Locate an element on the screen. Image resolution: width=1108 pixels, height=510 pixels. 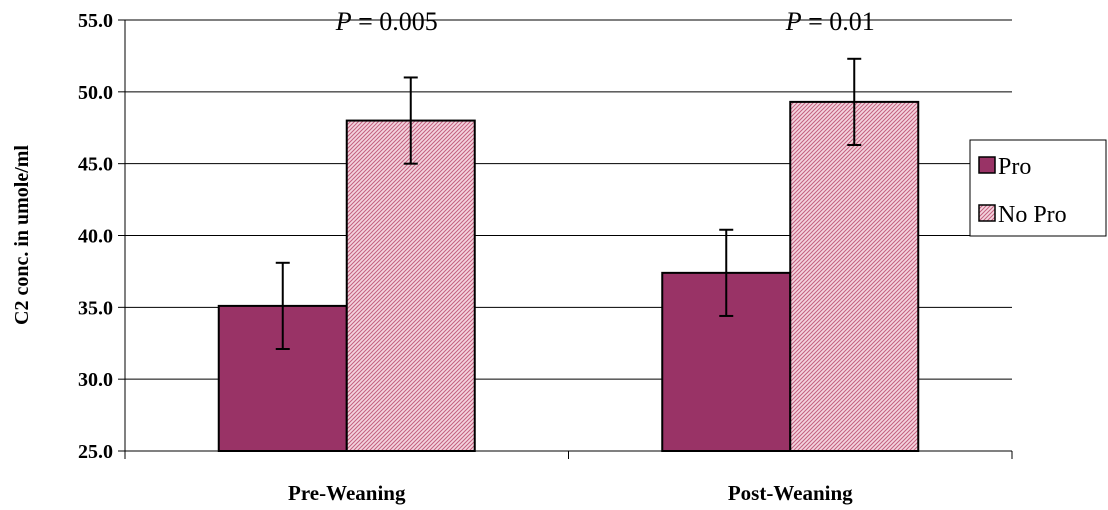
y-tick-label: 40.0 is located at coordinates (95, 237).